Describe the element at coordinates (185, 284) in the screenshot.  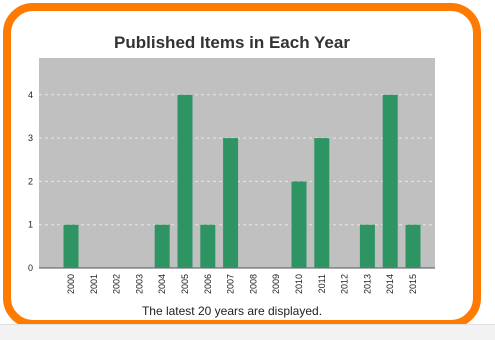
I see `x-tick-label: 2005` at that location.